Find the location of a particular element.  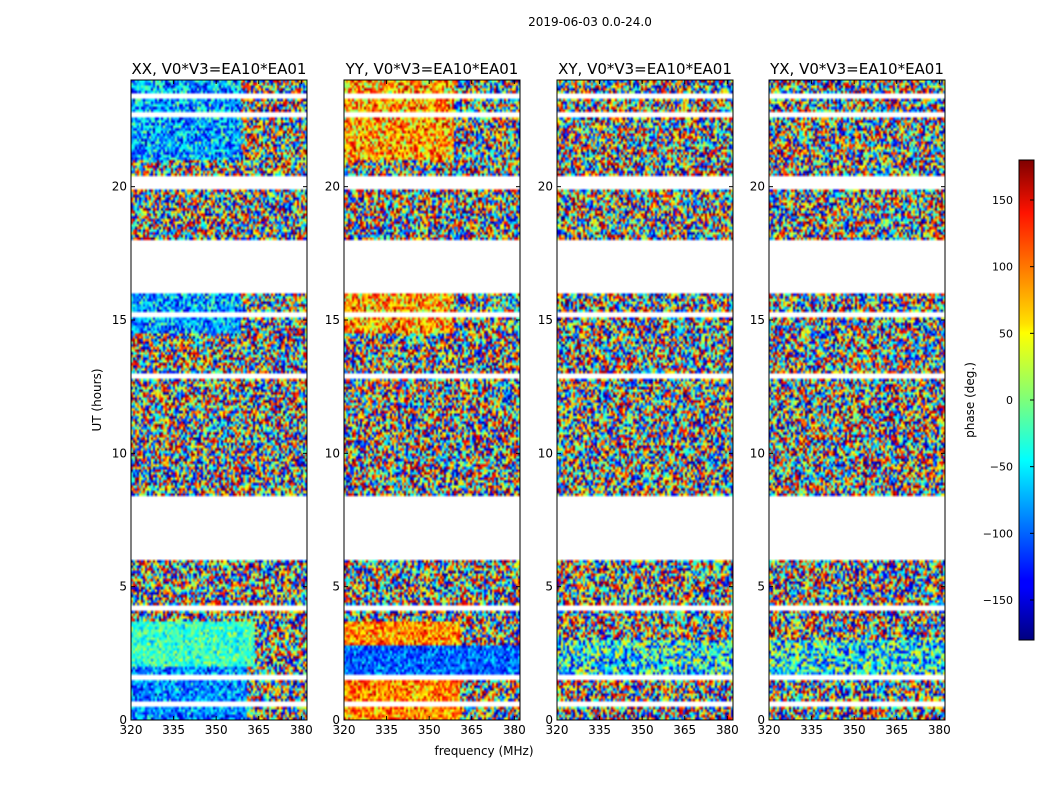

panel-yy-heatmap is located at coordinates (432, 400).